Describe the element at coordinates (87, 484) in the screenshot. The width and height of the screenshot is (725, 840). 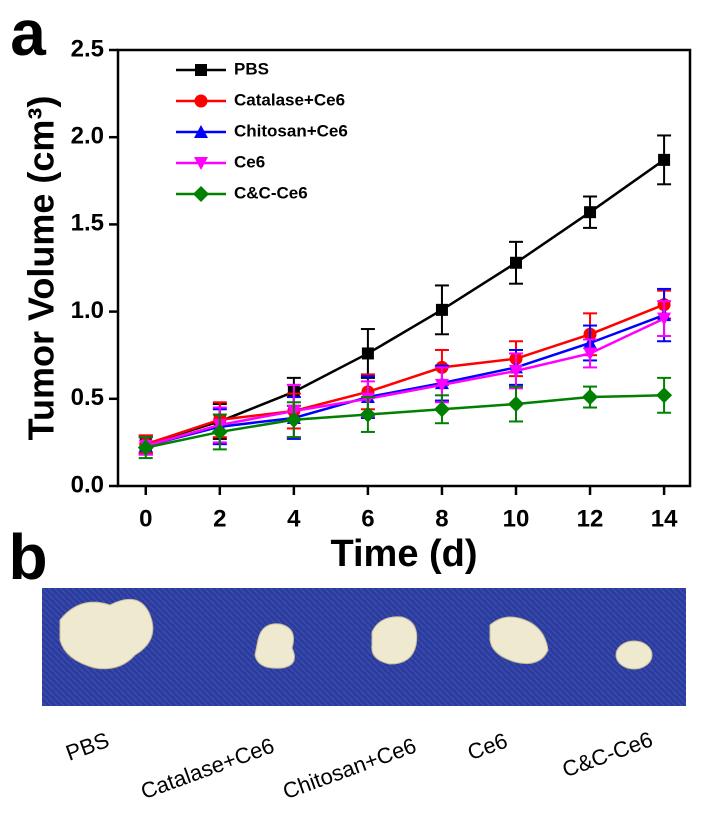
I see `y-tick-label: 0.0` at that location.